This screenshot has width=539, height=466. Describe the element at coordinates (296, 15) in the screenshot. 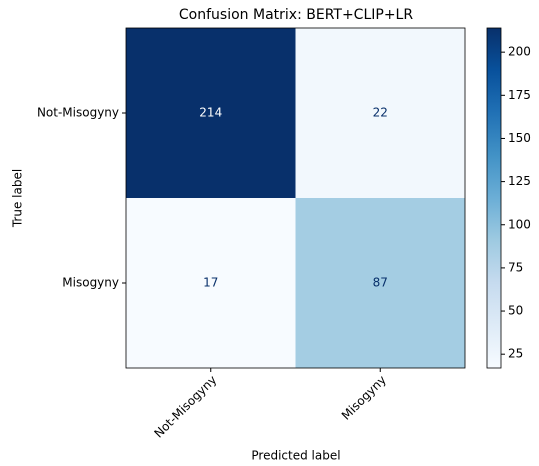

I see `chart-title: Confusion Matrix: BERT+CLIP+LR` at that location.